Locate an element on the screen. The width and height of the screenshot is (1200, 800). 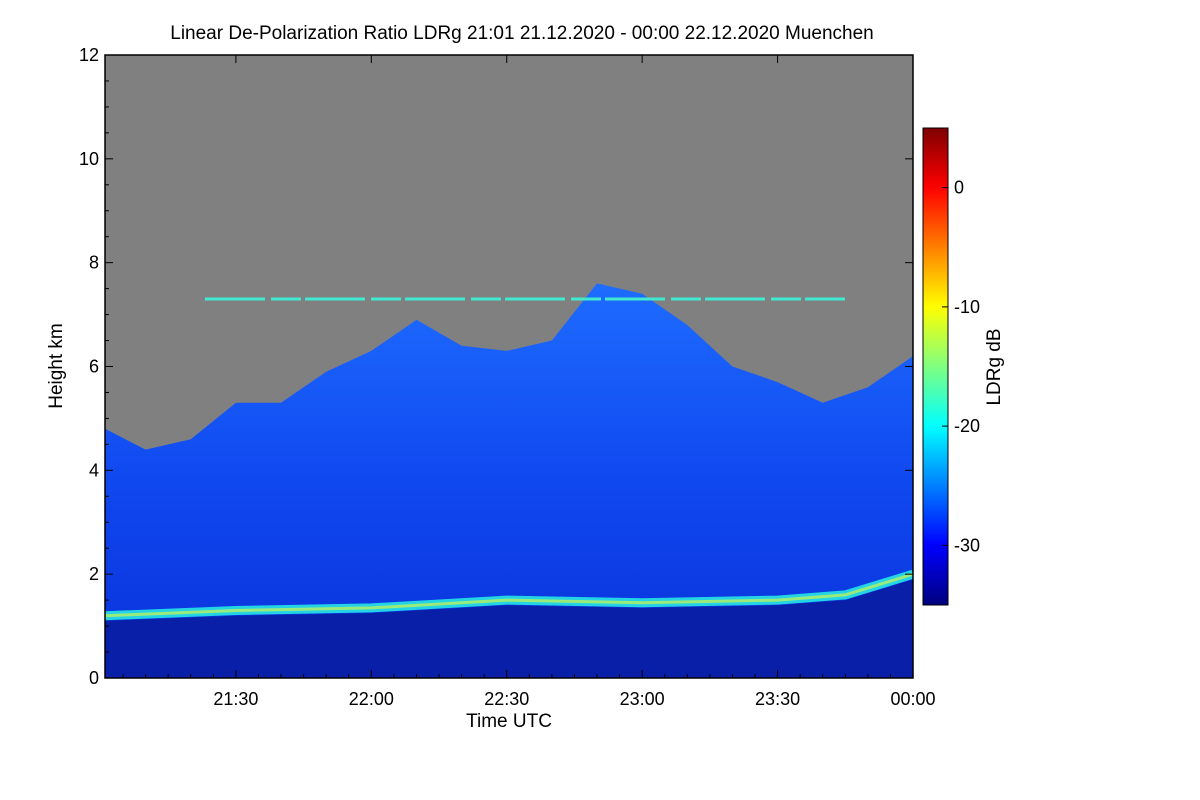
colorbar-tick-label: -30 is located at coordinates (967, 545).